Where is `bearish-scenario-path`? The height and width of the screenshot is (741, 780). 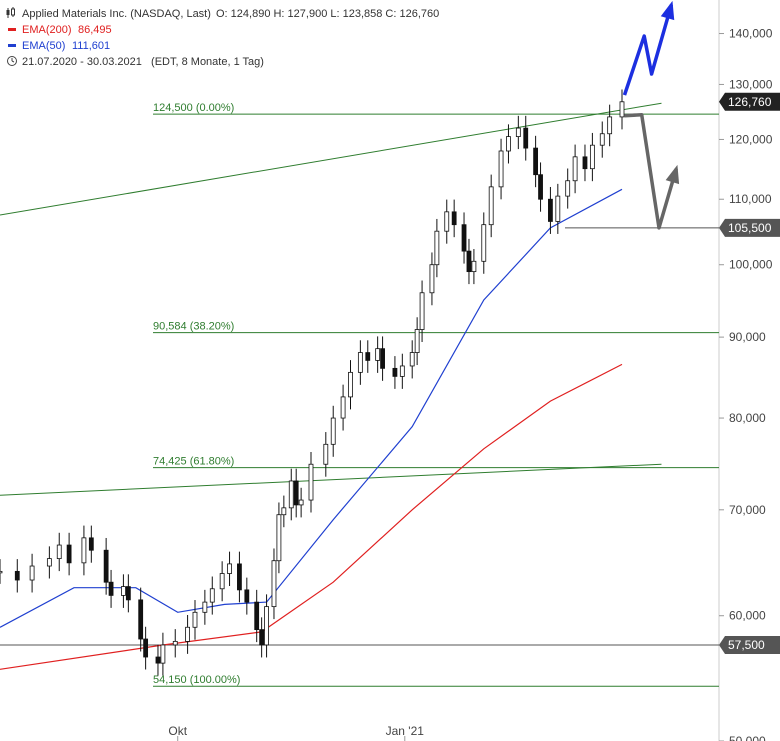 bearish-scenario-path is located at coordinates (651, 171).